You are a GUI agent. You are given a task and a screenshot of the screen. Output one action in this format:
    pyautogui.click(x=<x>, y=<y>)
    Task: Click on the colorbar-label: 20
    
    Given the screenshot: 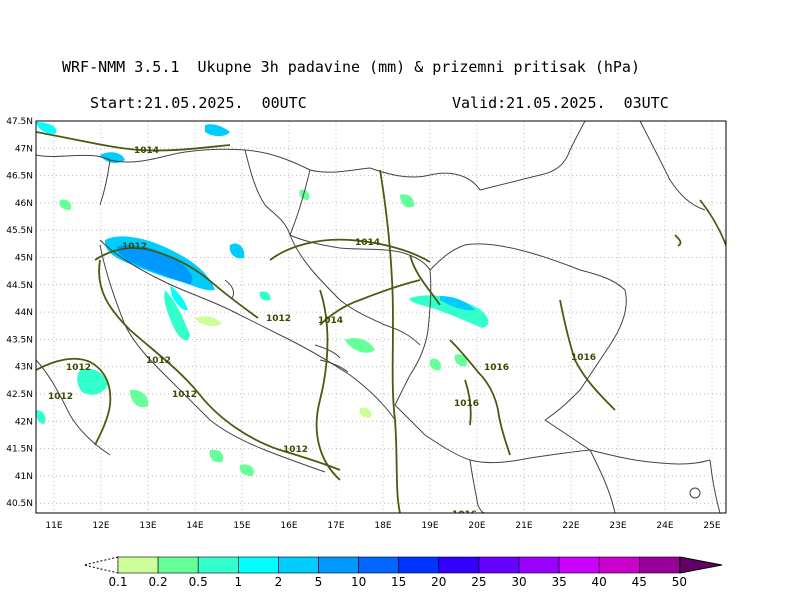 What is the action you would take?
    pyautogui.click(x=438, y=582)
    